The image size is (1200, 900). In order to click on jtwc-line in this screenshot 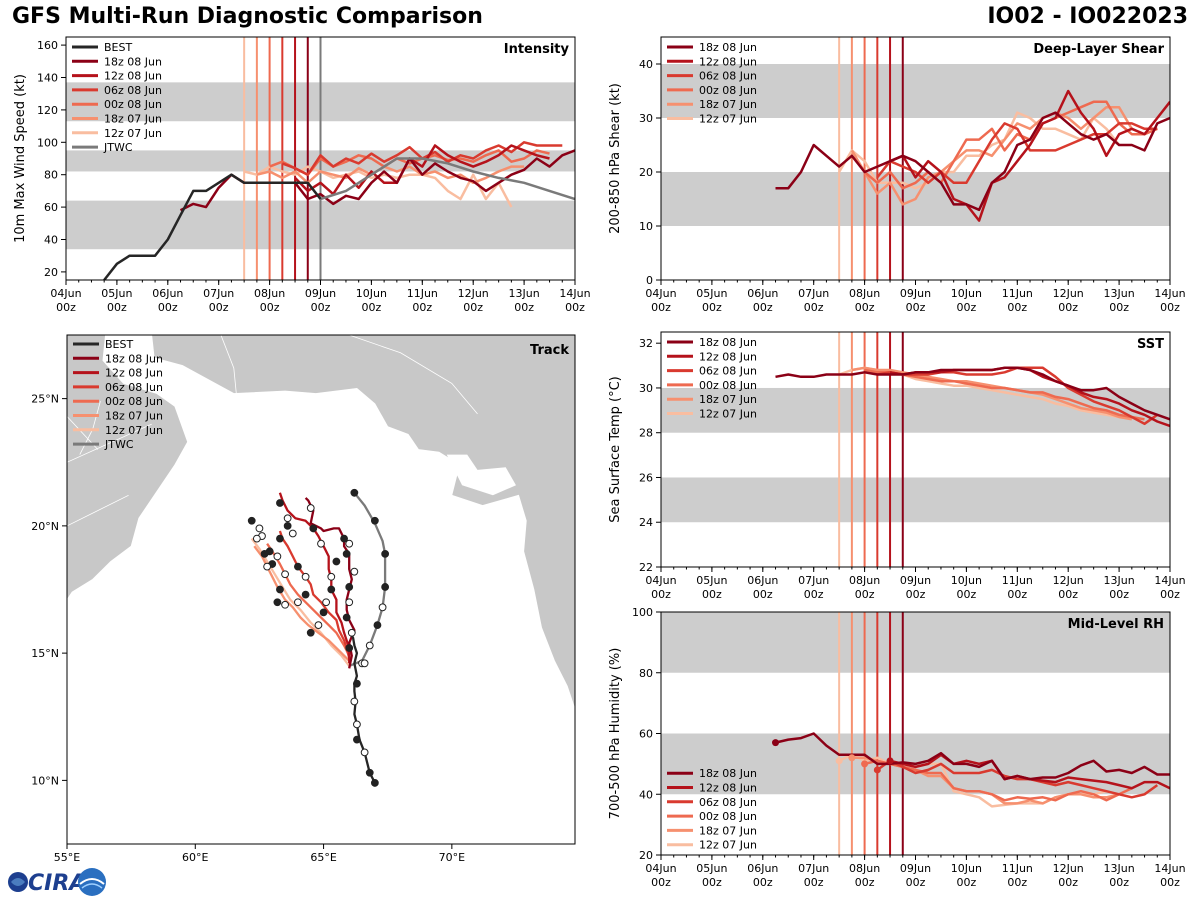, I will do `click(447, 179)`.